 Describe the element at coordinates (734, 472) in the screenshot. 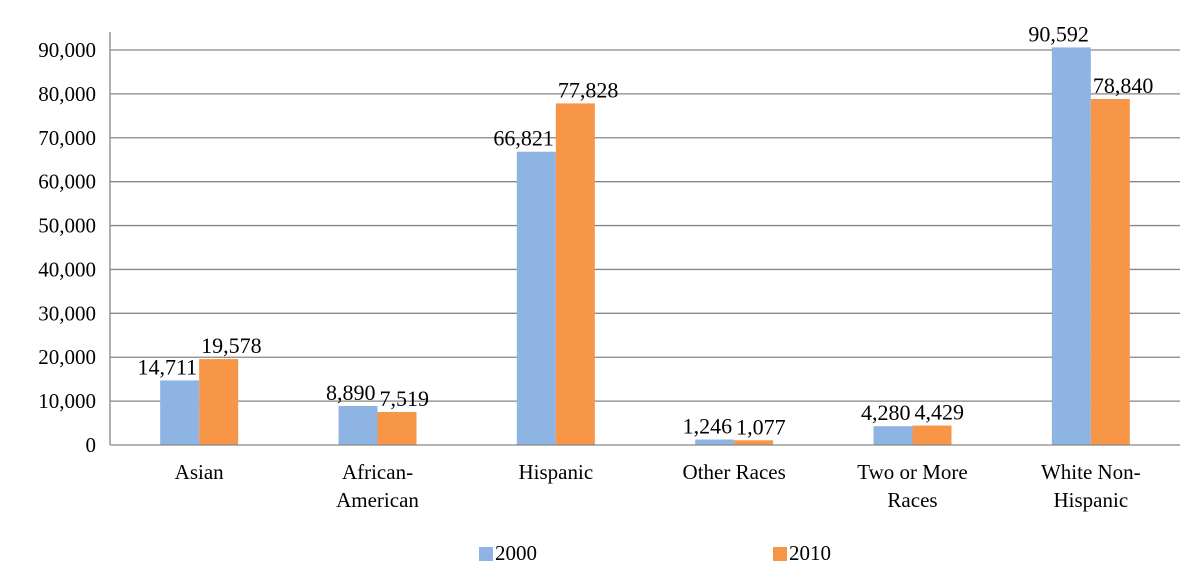

I see `x-category-label: Other Races` at that location.